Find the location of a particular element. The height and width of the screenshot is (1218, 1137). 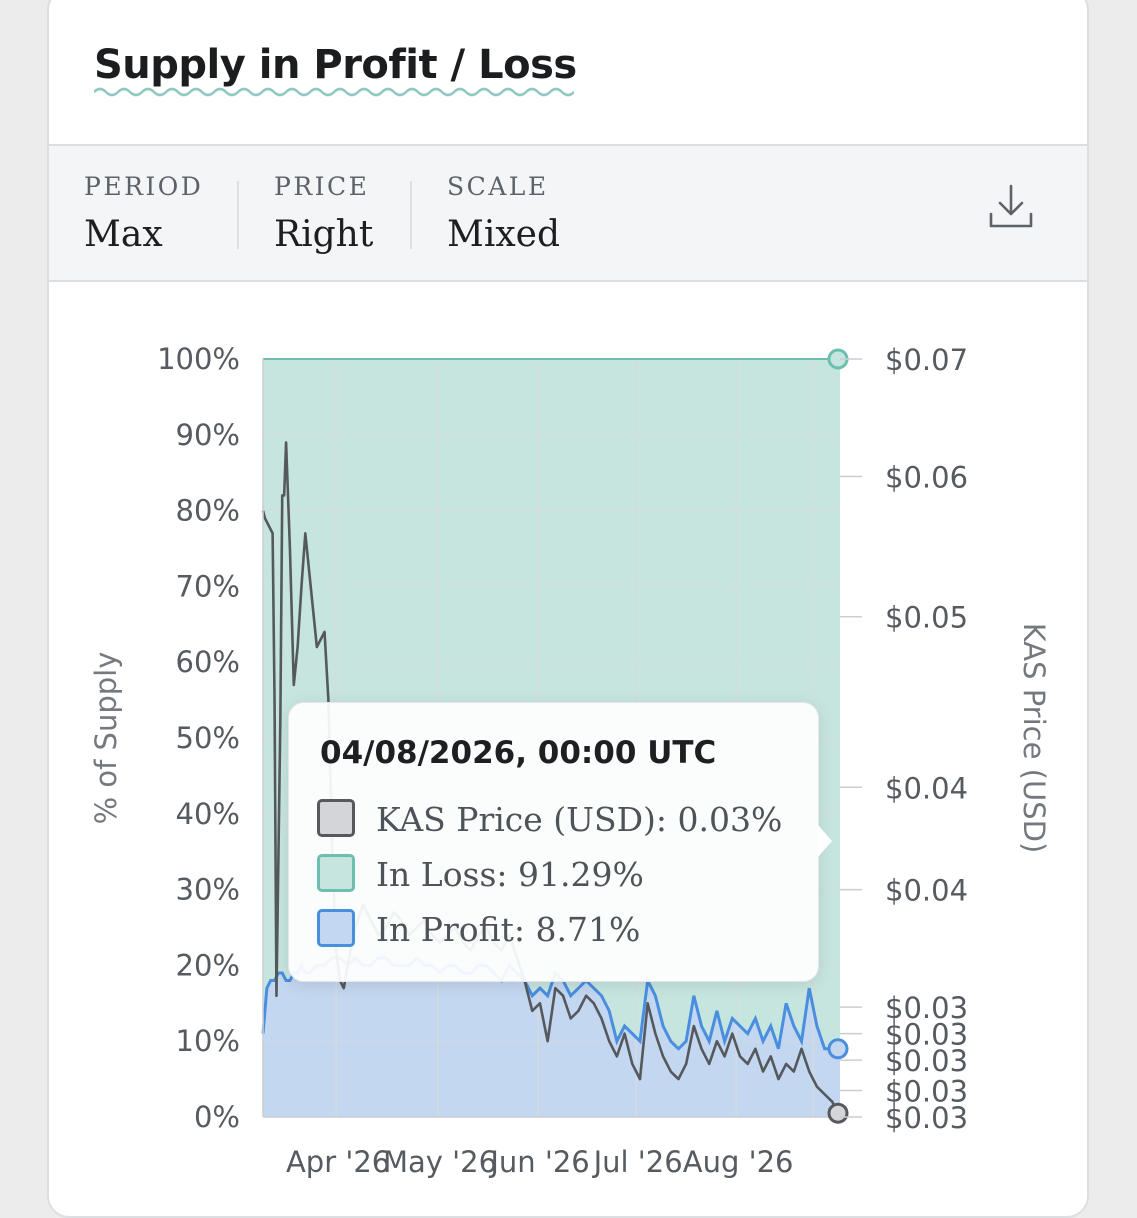

in-profit-swatch is located at coordinates (336, 928).